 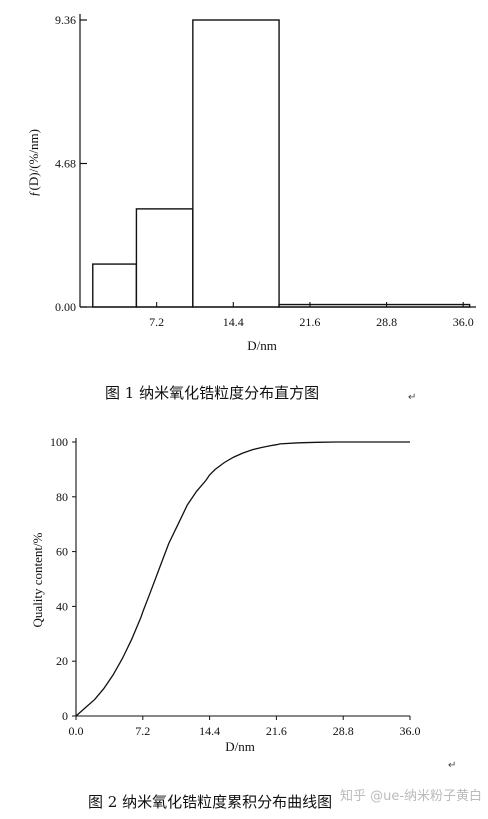 What do you see at coordinates (412, 397) in the screenshot?
I see `caption-1-return-mark: ↵` at bounding box center [412, 397].